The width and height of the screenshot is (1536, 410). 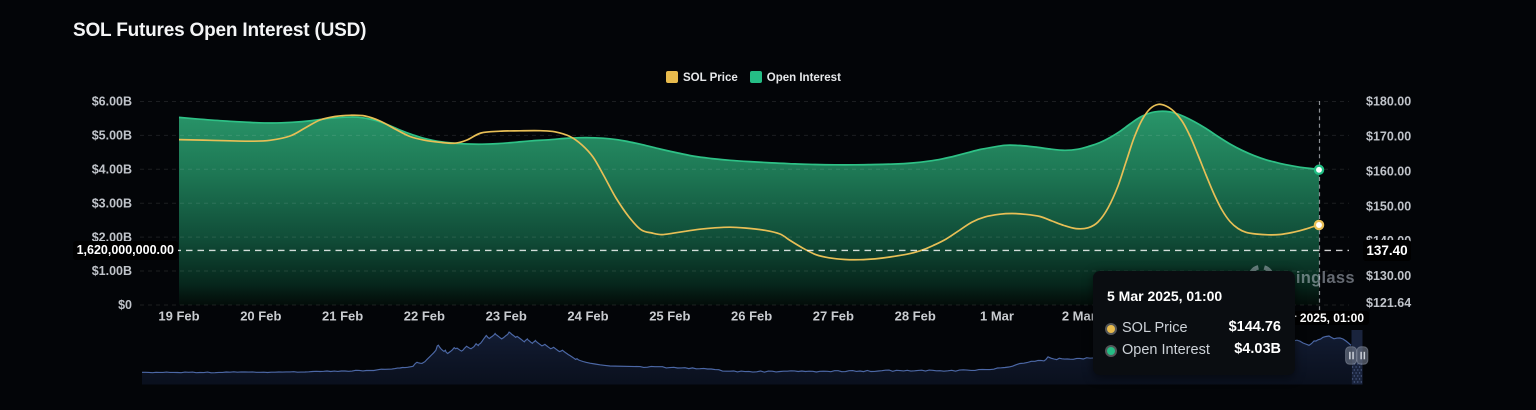 What do you see at coordinates (178, 316) in the screenshot?
I see `svg-text: 19 Feb` at bounding box center [178, 316].